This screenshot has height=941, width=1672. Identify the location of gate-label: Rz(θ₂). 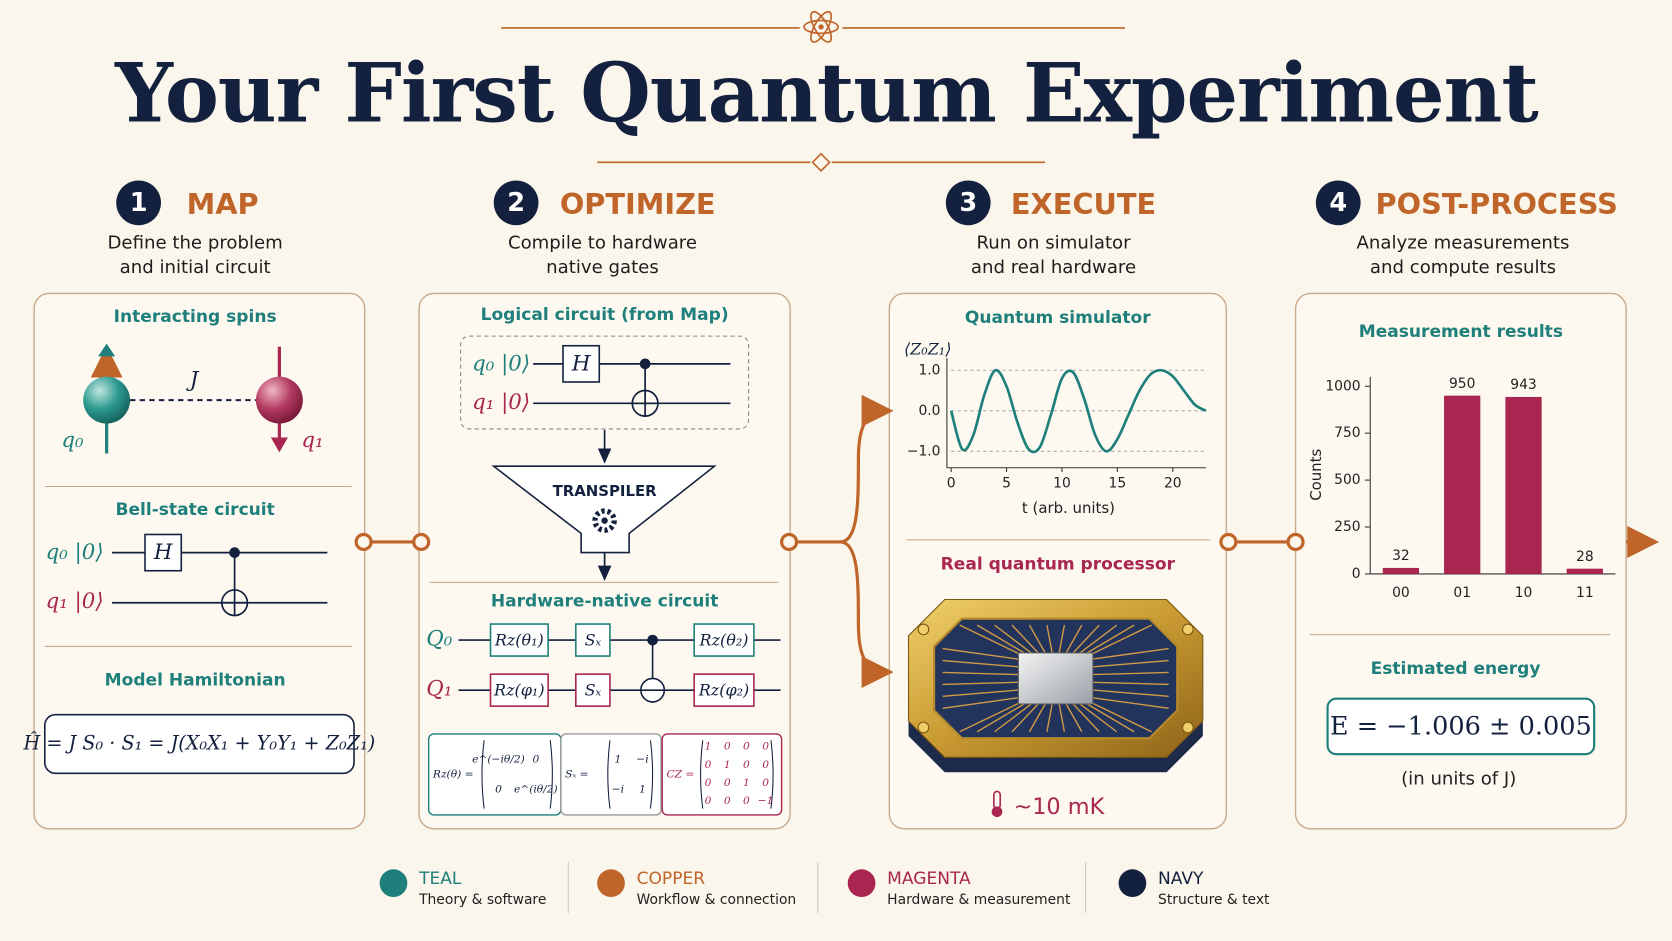
(724, 640).